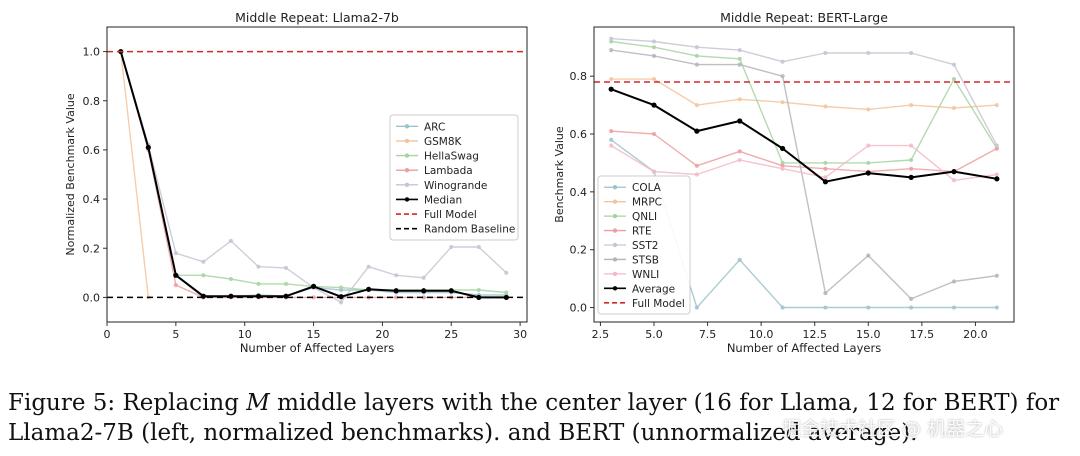  Describe the element at coordinates (804, 151) in the screenshot. I see `series-line-rte` at that location.